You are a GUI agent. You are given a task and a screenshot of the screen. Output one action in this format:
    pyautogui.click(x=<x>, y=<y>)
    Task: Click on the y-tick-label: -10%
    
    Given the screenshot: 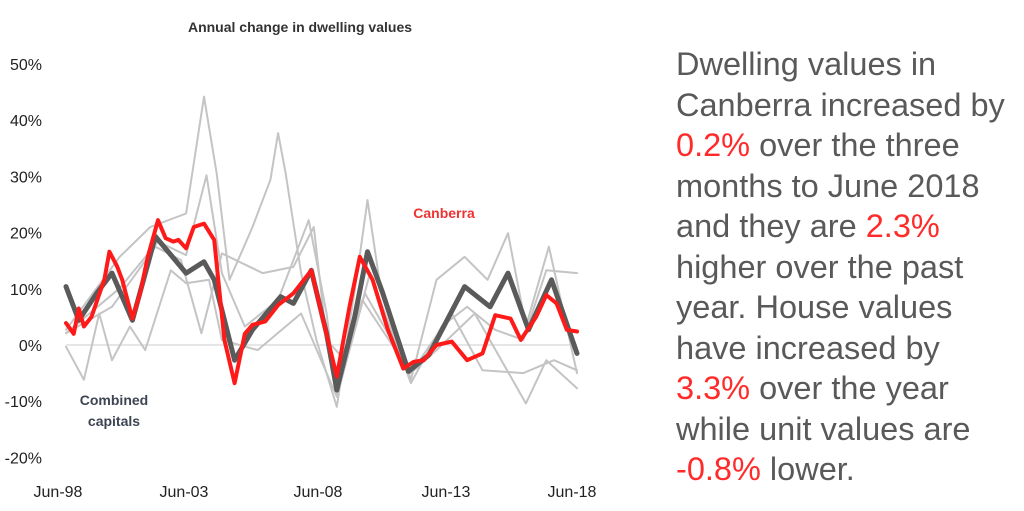 What is the action you would take?
    pyautogui.click(x=23, y=402)
    